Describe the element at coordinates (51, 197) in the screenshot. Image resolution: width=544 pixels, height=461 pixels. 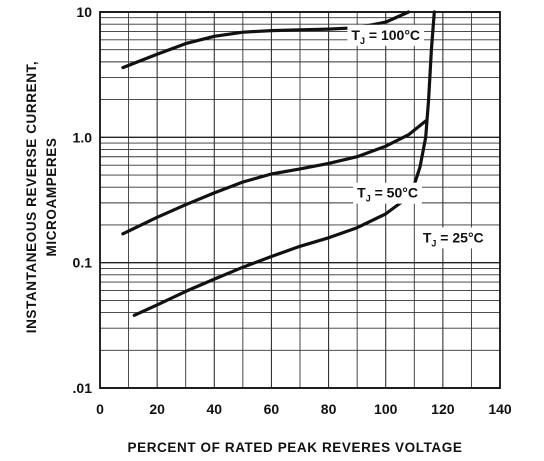
I see `y-axis-label-line-2: MICROAMPERES` at that location.